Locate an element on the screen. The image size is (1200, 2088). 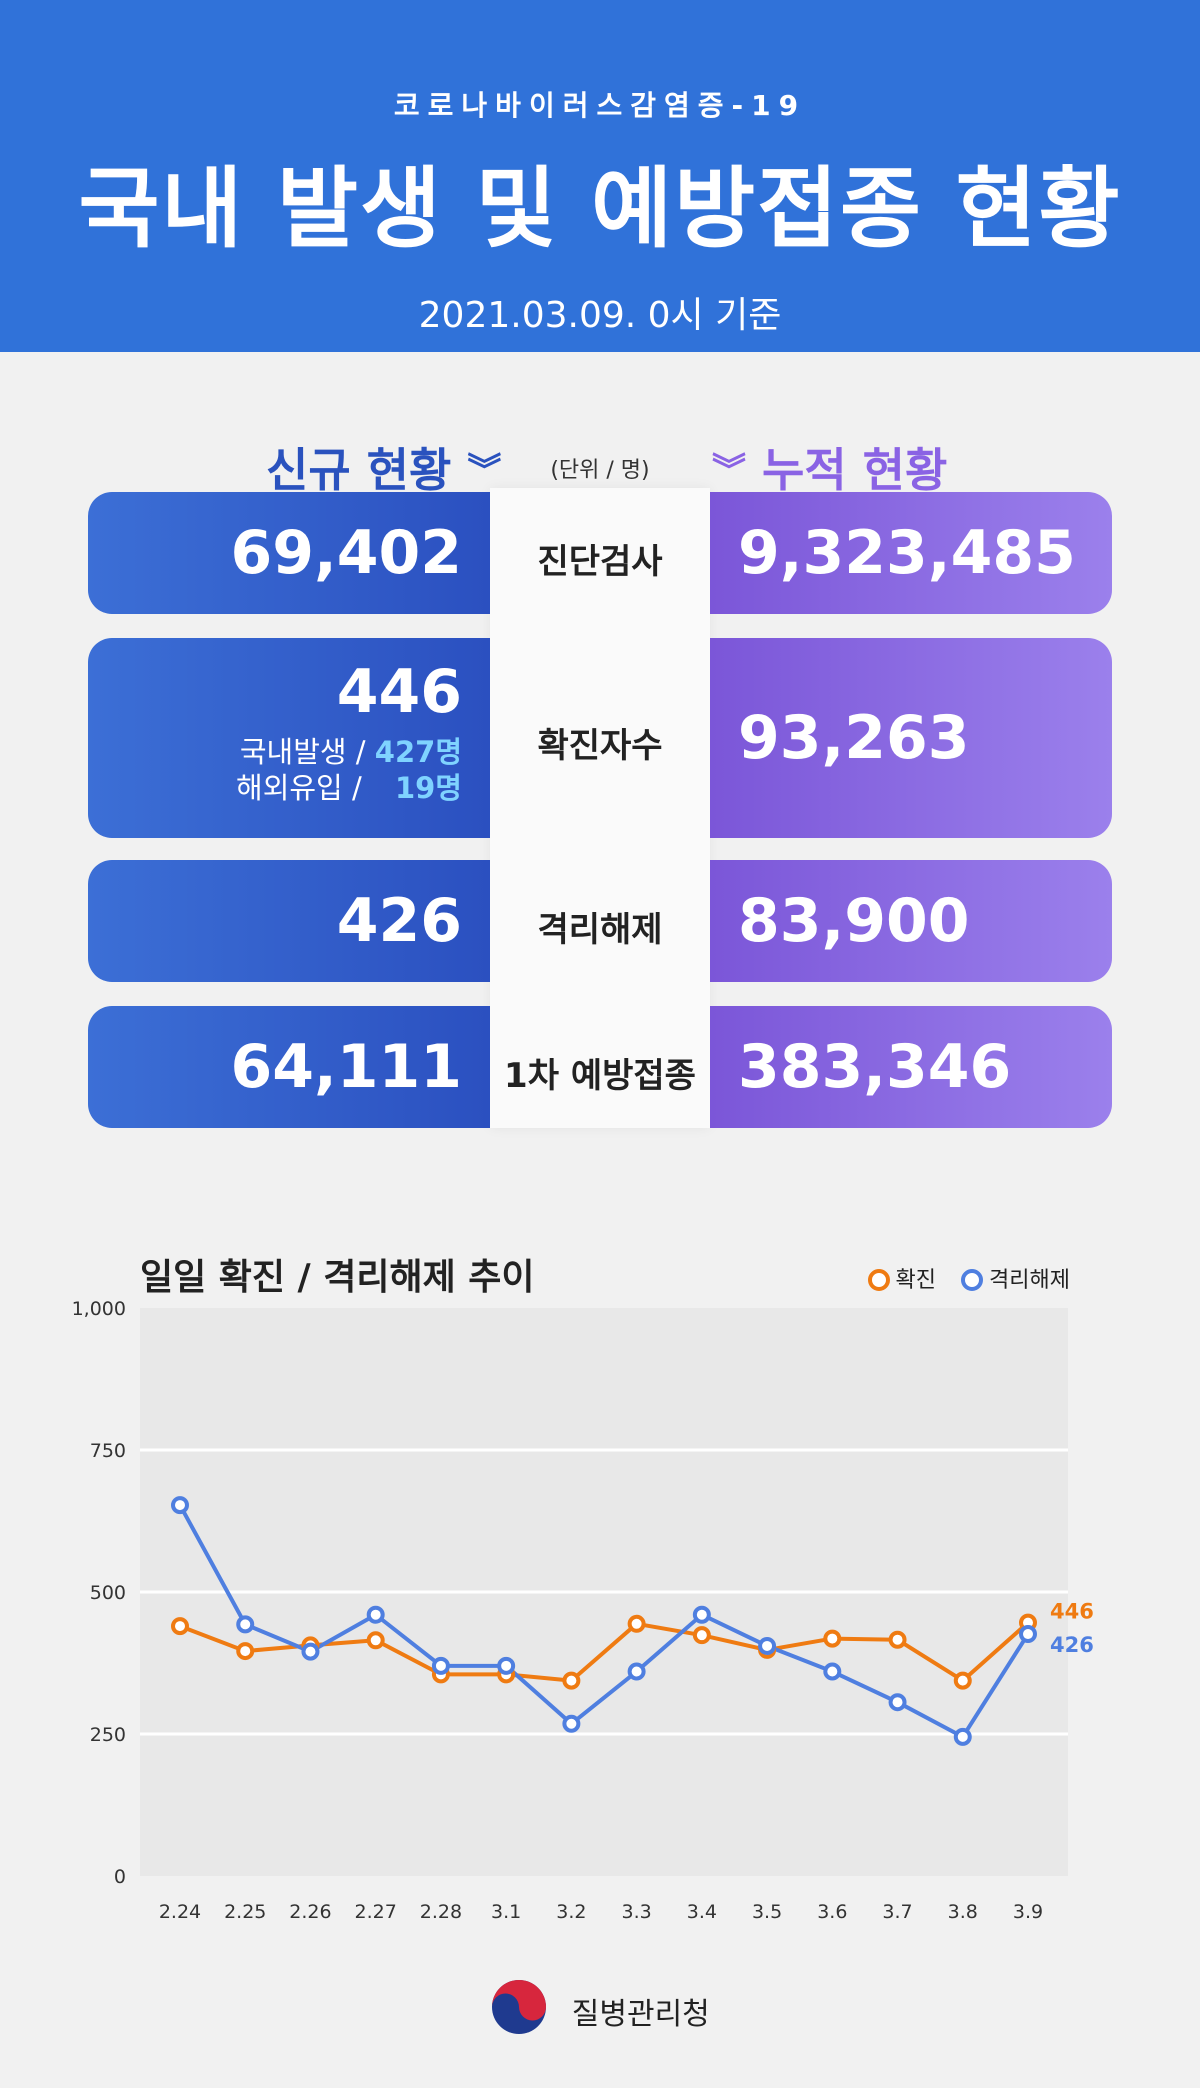
x-tick-label: 2.28 is located at coordinates (441, 1912).